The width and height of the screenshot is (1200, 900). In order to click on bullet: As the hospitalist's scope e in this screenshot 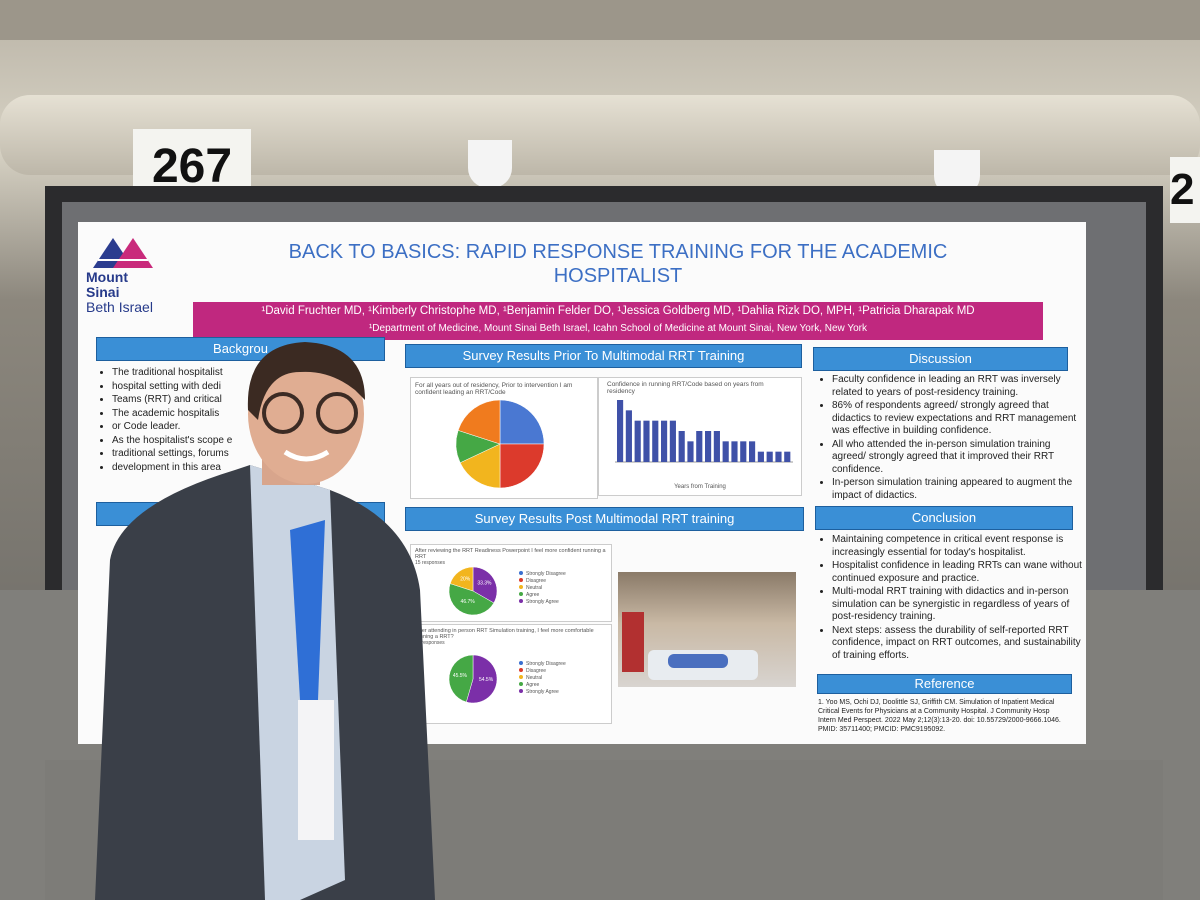, I will do `click(257, 441)`.